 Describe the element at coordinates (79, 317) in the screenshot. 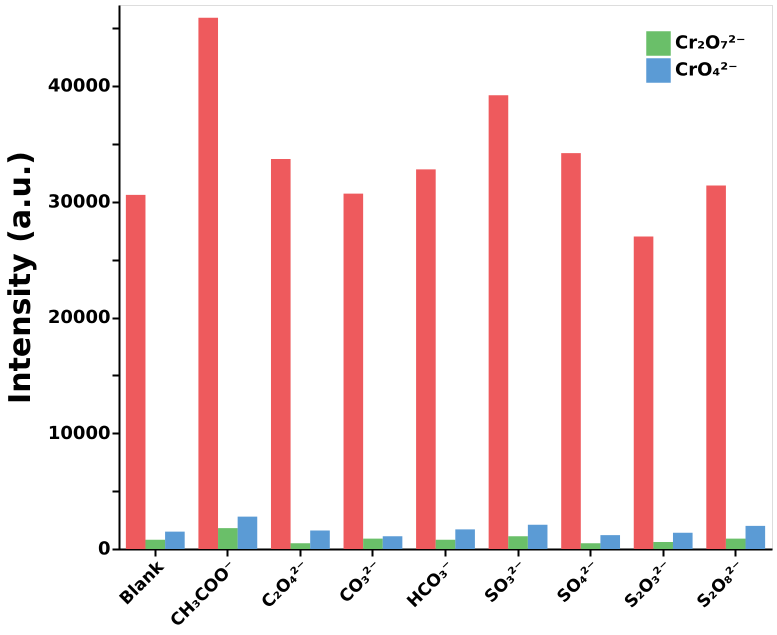

I see `y-tick-label: 20000` at that location.